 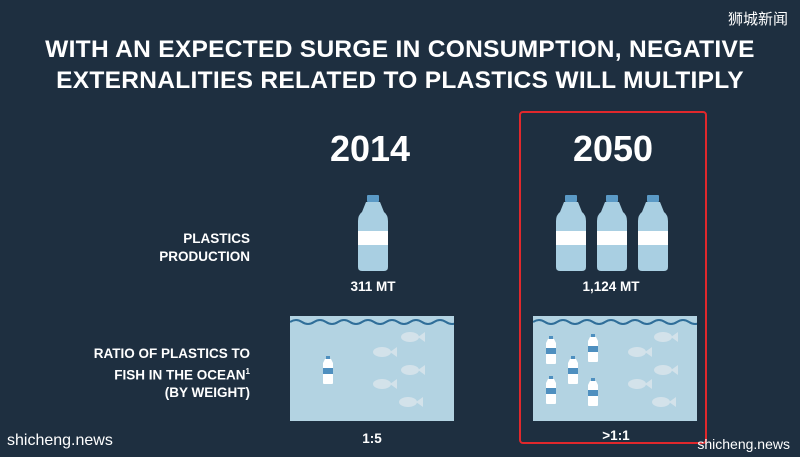 I want to click on ratio-label-line-1: RATIO OF PLASTICS TO, so click(x=171, y=353).